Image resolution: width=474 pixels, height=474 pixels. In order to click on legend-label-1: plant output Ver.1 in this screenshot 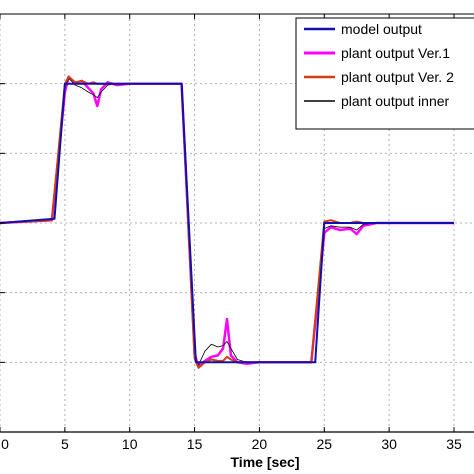, I will do `click(395, 53)`.